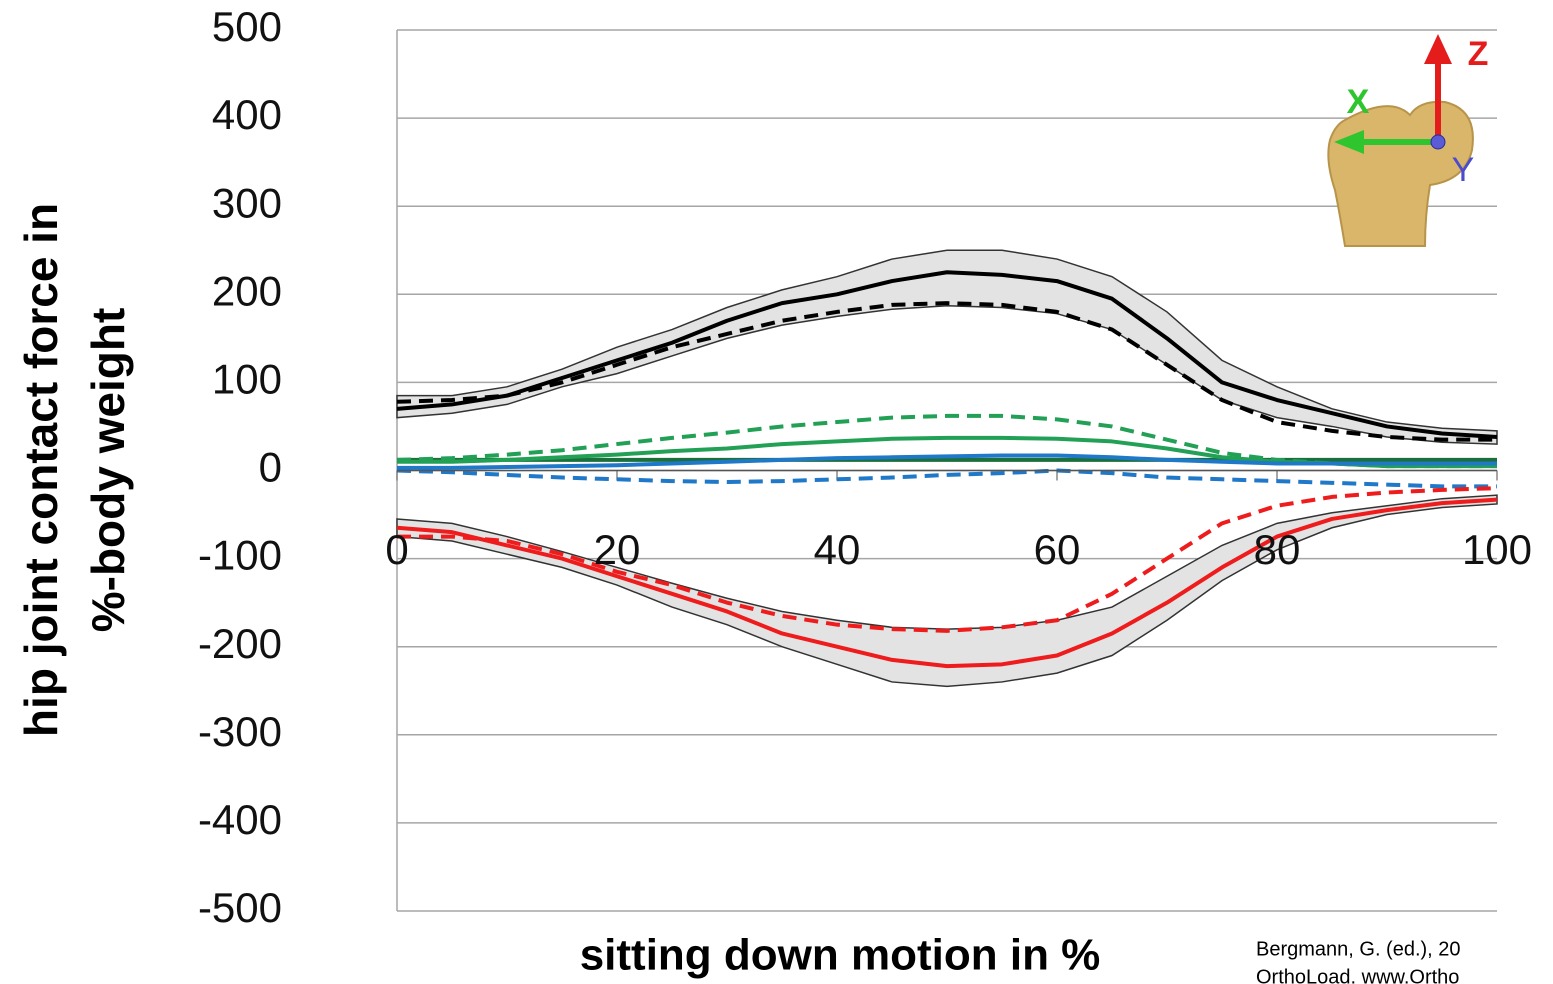 This screenshot has height=984, width=1553. I want to click on x-tick-label: 40, so click(837, 549).